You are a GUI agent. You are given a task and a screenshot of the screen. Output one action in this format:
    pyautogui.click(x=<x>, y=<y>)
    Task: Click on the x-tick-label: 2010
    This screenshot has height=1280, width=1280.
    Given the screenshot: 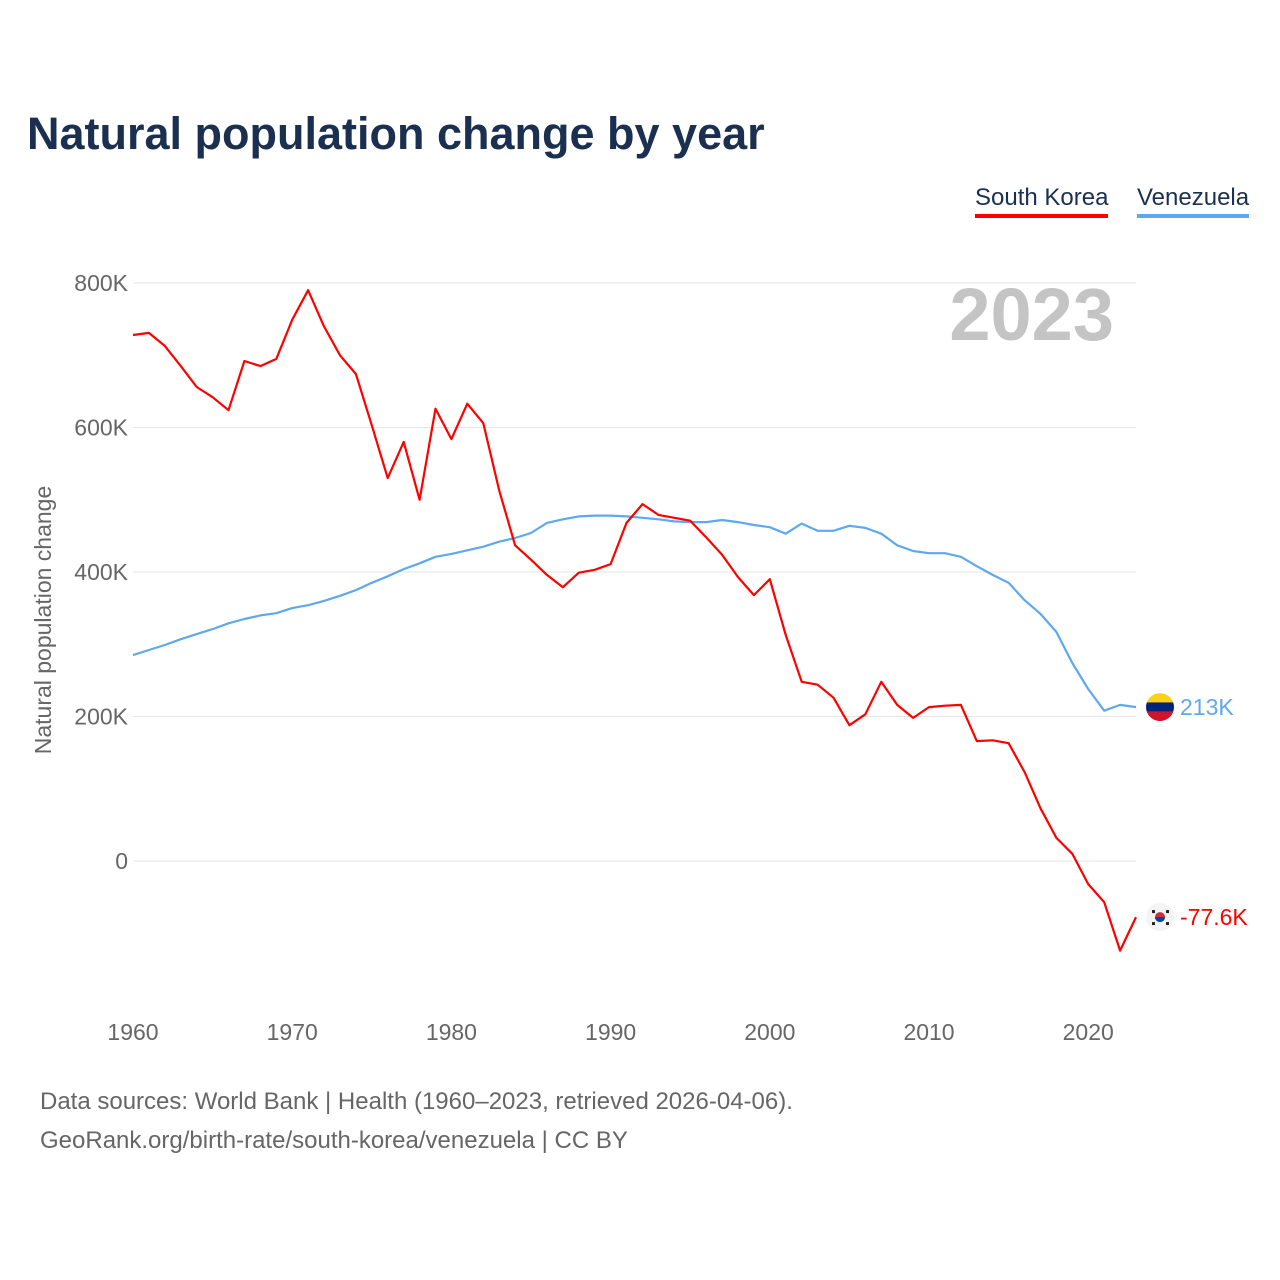 What is the action you would take?
    pyautogui.click(x=928, y=1032)
    